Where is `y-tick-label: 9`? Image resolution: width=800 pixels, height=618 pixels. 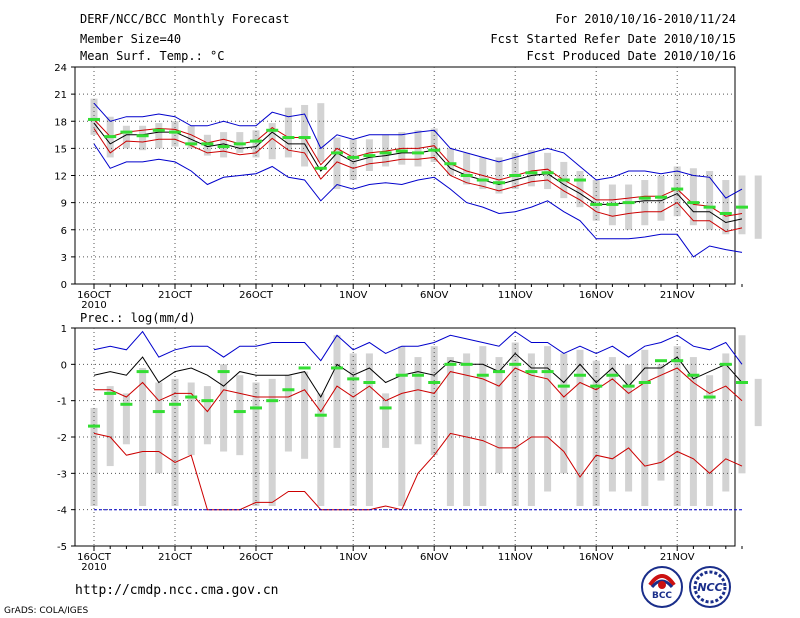
y-tick-label: 9 is located at coordinates (64, 204).